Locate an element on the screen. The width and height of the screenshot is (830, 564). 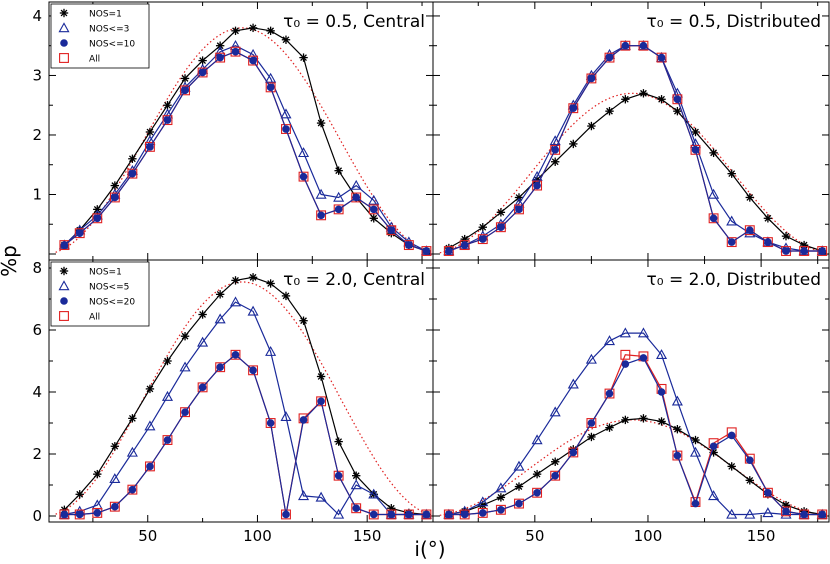
panel-title: τ₀ = 0.5, Central is located at coordinates (354, 22).